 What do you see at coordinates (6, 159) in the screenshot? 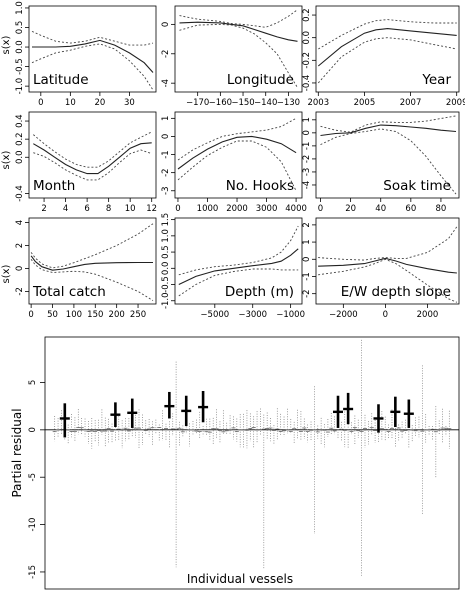
I see `row2-y-label: s(x)` at bounding box center [6, 159].